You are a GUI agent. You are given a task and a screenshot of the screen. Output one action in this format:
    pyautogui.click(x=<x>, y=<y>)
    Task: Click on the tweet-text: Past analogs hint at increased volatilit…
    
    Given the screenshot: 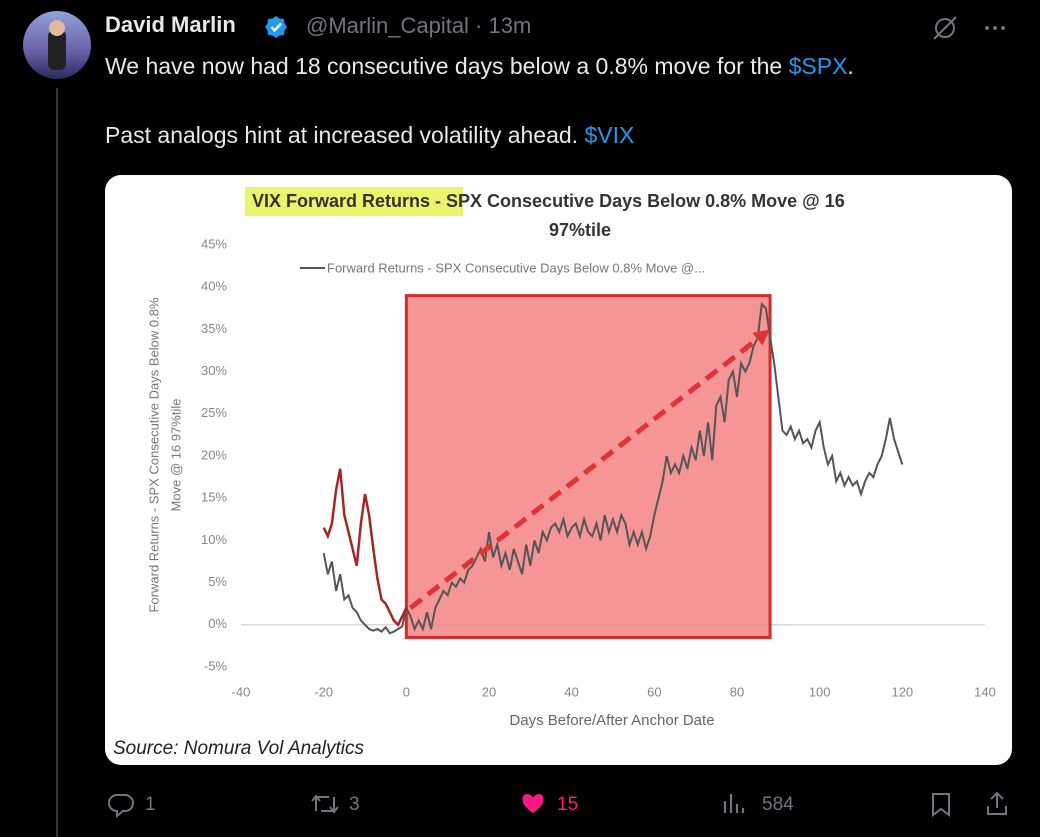 What is the action you would take?
    pyautogui.click(x=345, y=135)
    